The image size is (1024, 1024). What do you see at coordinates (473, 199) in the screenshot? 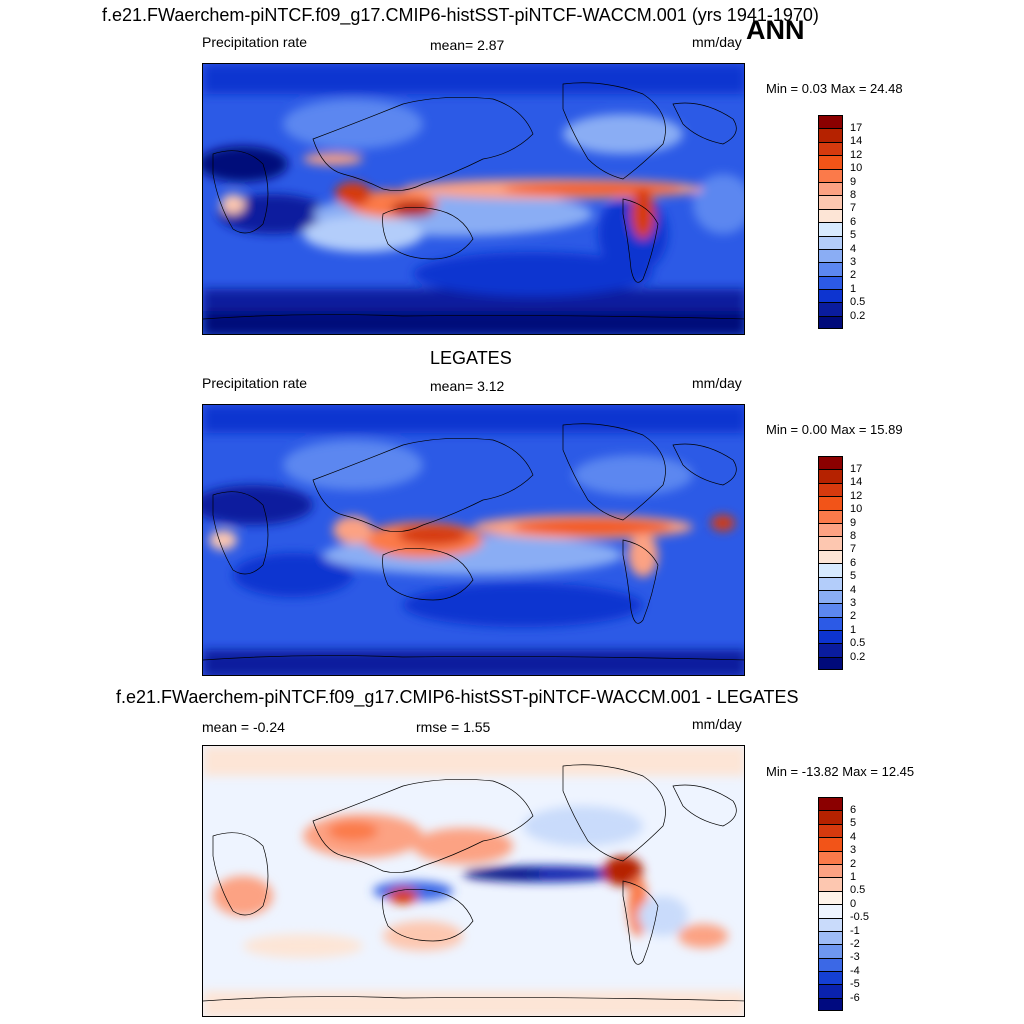
I see `panel1-map` at bounding box center [473, 199].